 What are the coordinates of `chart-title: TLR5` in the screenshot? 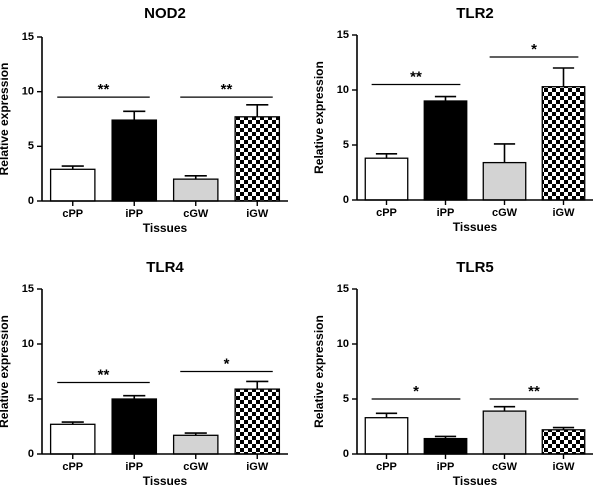 It's located at (475, 267).